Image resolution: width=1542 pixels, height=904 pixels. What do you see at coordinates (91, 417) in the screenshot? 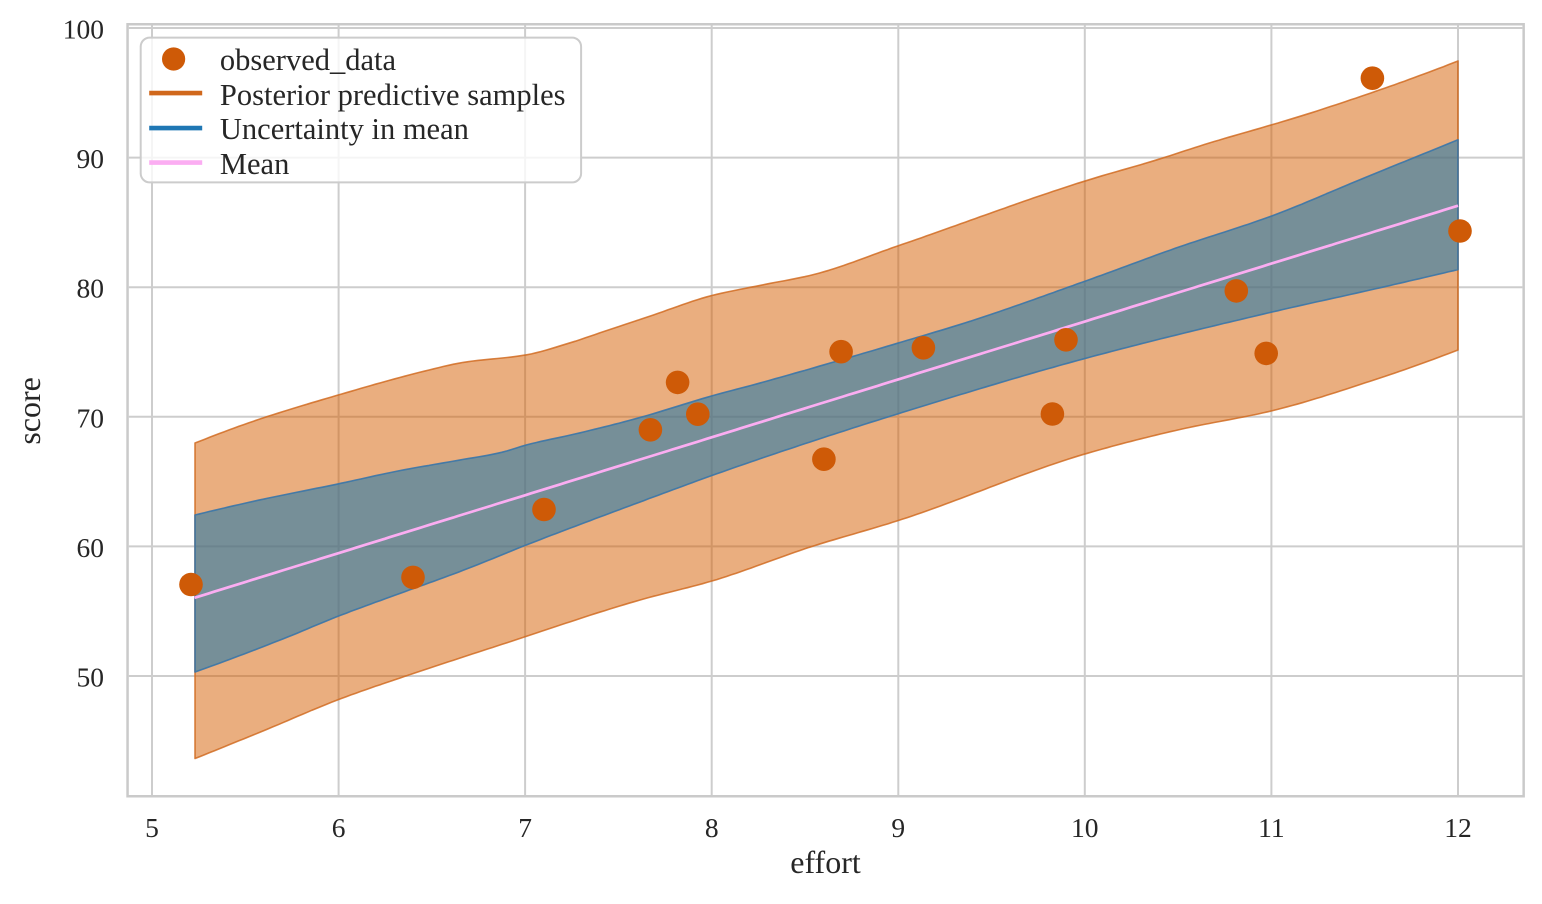
I see `svg-text: 70` at bounding box center [91, 417].